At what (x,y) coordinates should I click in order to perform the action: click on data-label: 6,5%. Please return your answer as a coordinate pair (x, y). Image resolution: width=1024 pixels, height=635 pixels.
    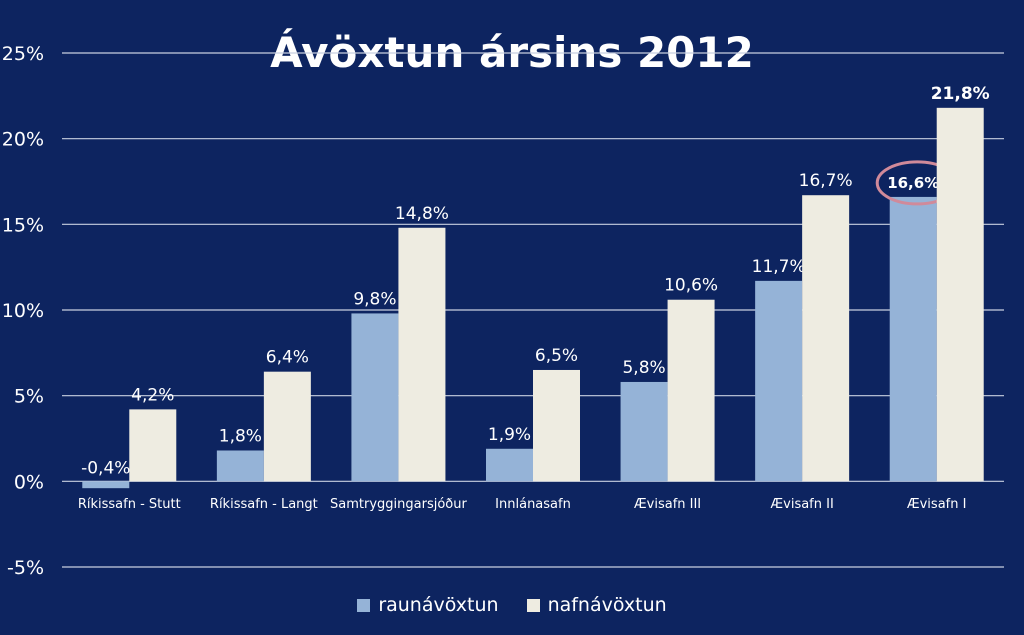
    Looking at the image, I should click on (556, 356).